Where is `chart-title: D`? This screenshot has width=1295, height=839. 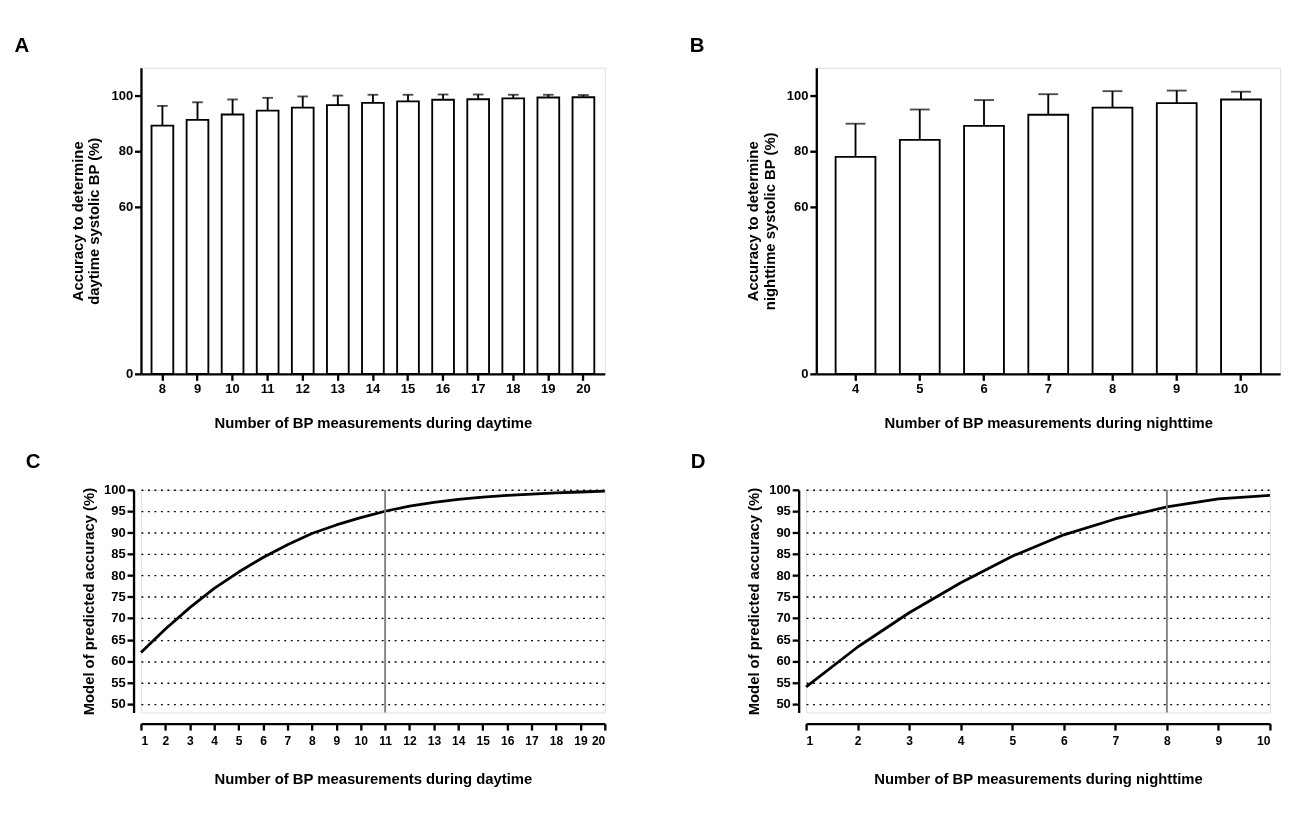
chart-title: D is located at coordinates (698, 460).